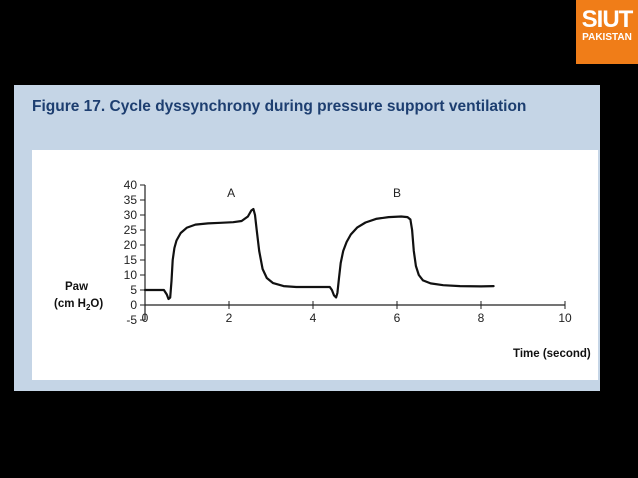 The image size is (638, 478). Describe the element at coordinates (88, 307) in the screenshot. I see `y-axis-title-sub: 2` at that location.